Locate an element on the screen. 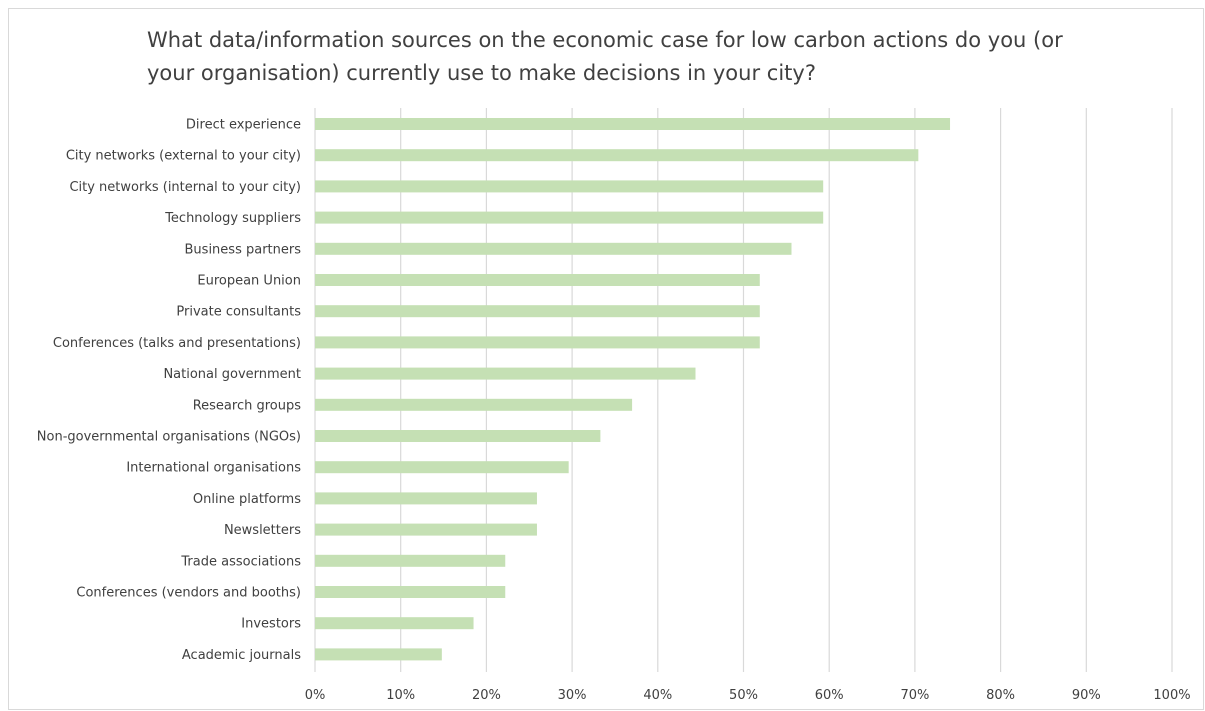 Image resolution: width=1205 pixels, height=711 pixels. x-tick-label: 30% is located at coordinates (572, 695).